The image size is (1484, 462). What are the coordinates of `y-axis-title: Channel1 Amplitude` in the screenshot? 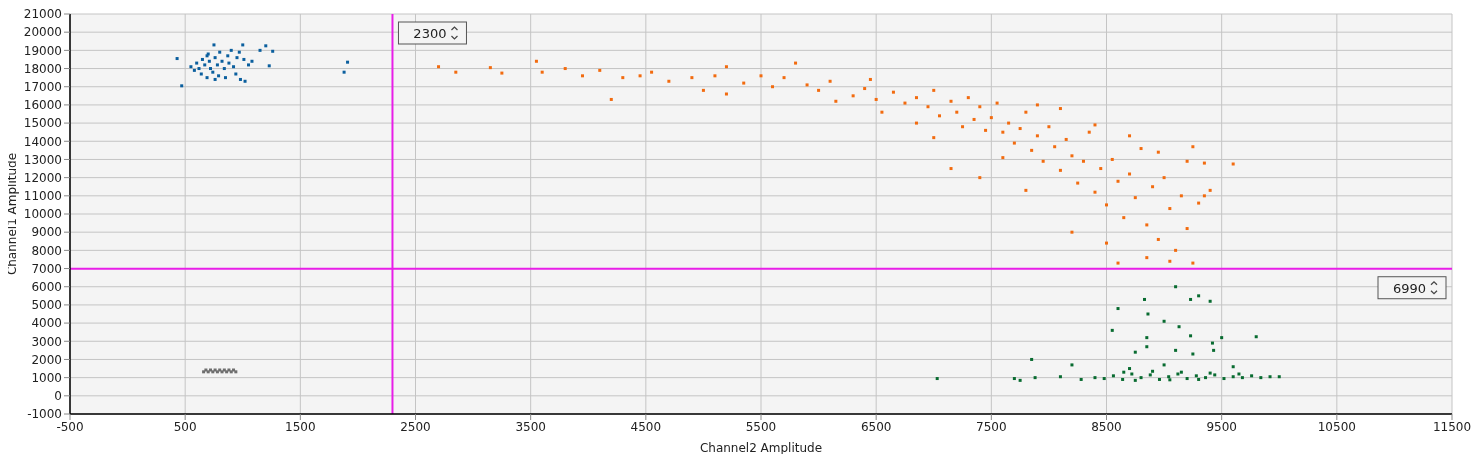 It's located at (12, 214).